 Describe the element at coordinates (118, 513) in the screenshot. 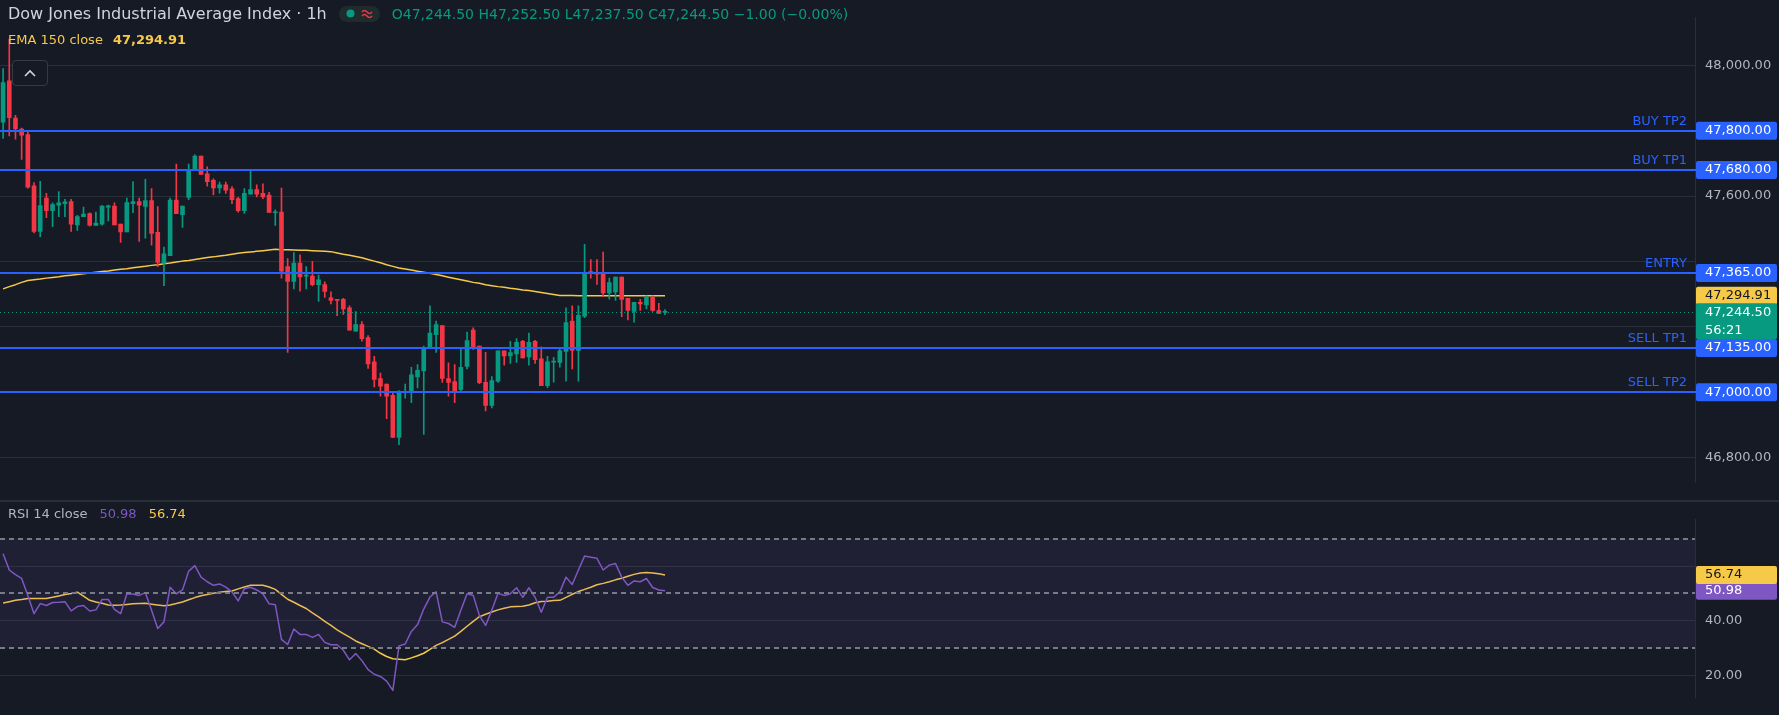

I see `annotation: 50.98` at that location.